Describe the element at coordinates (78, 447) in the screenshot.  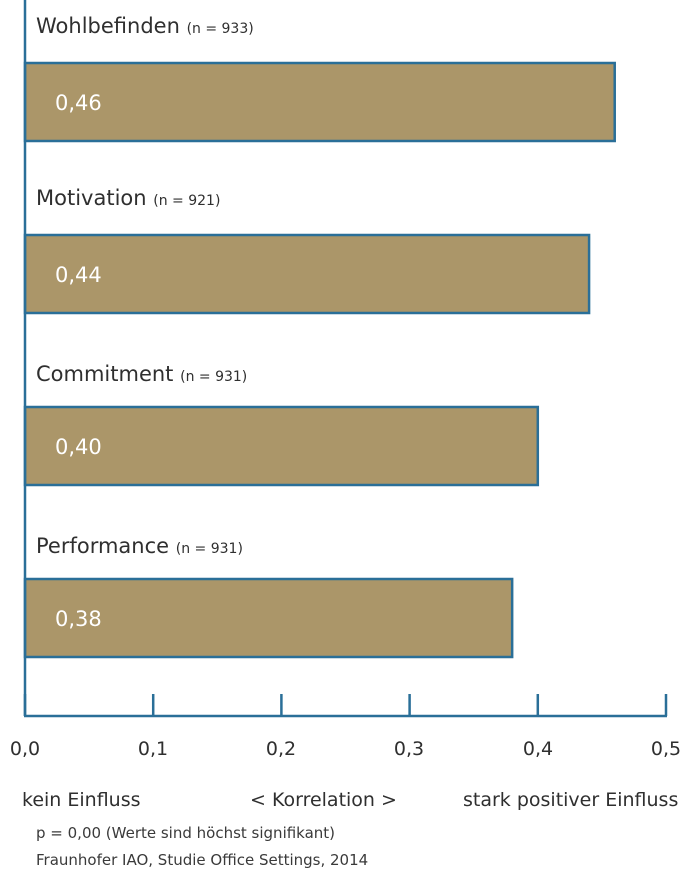
I see `bar-value-label: 0,40` at that location.